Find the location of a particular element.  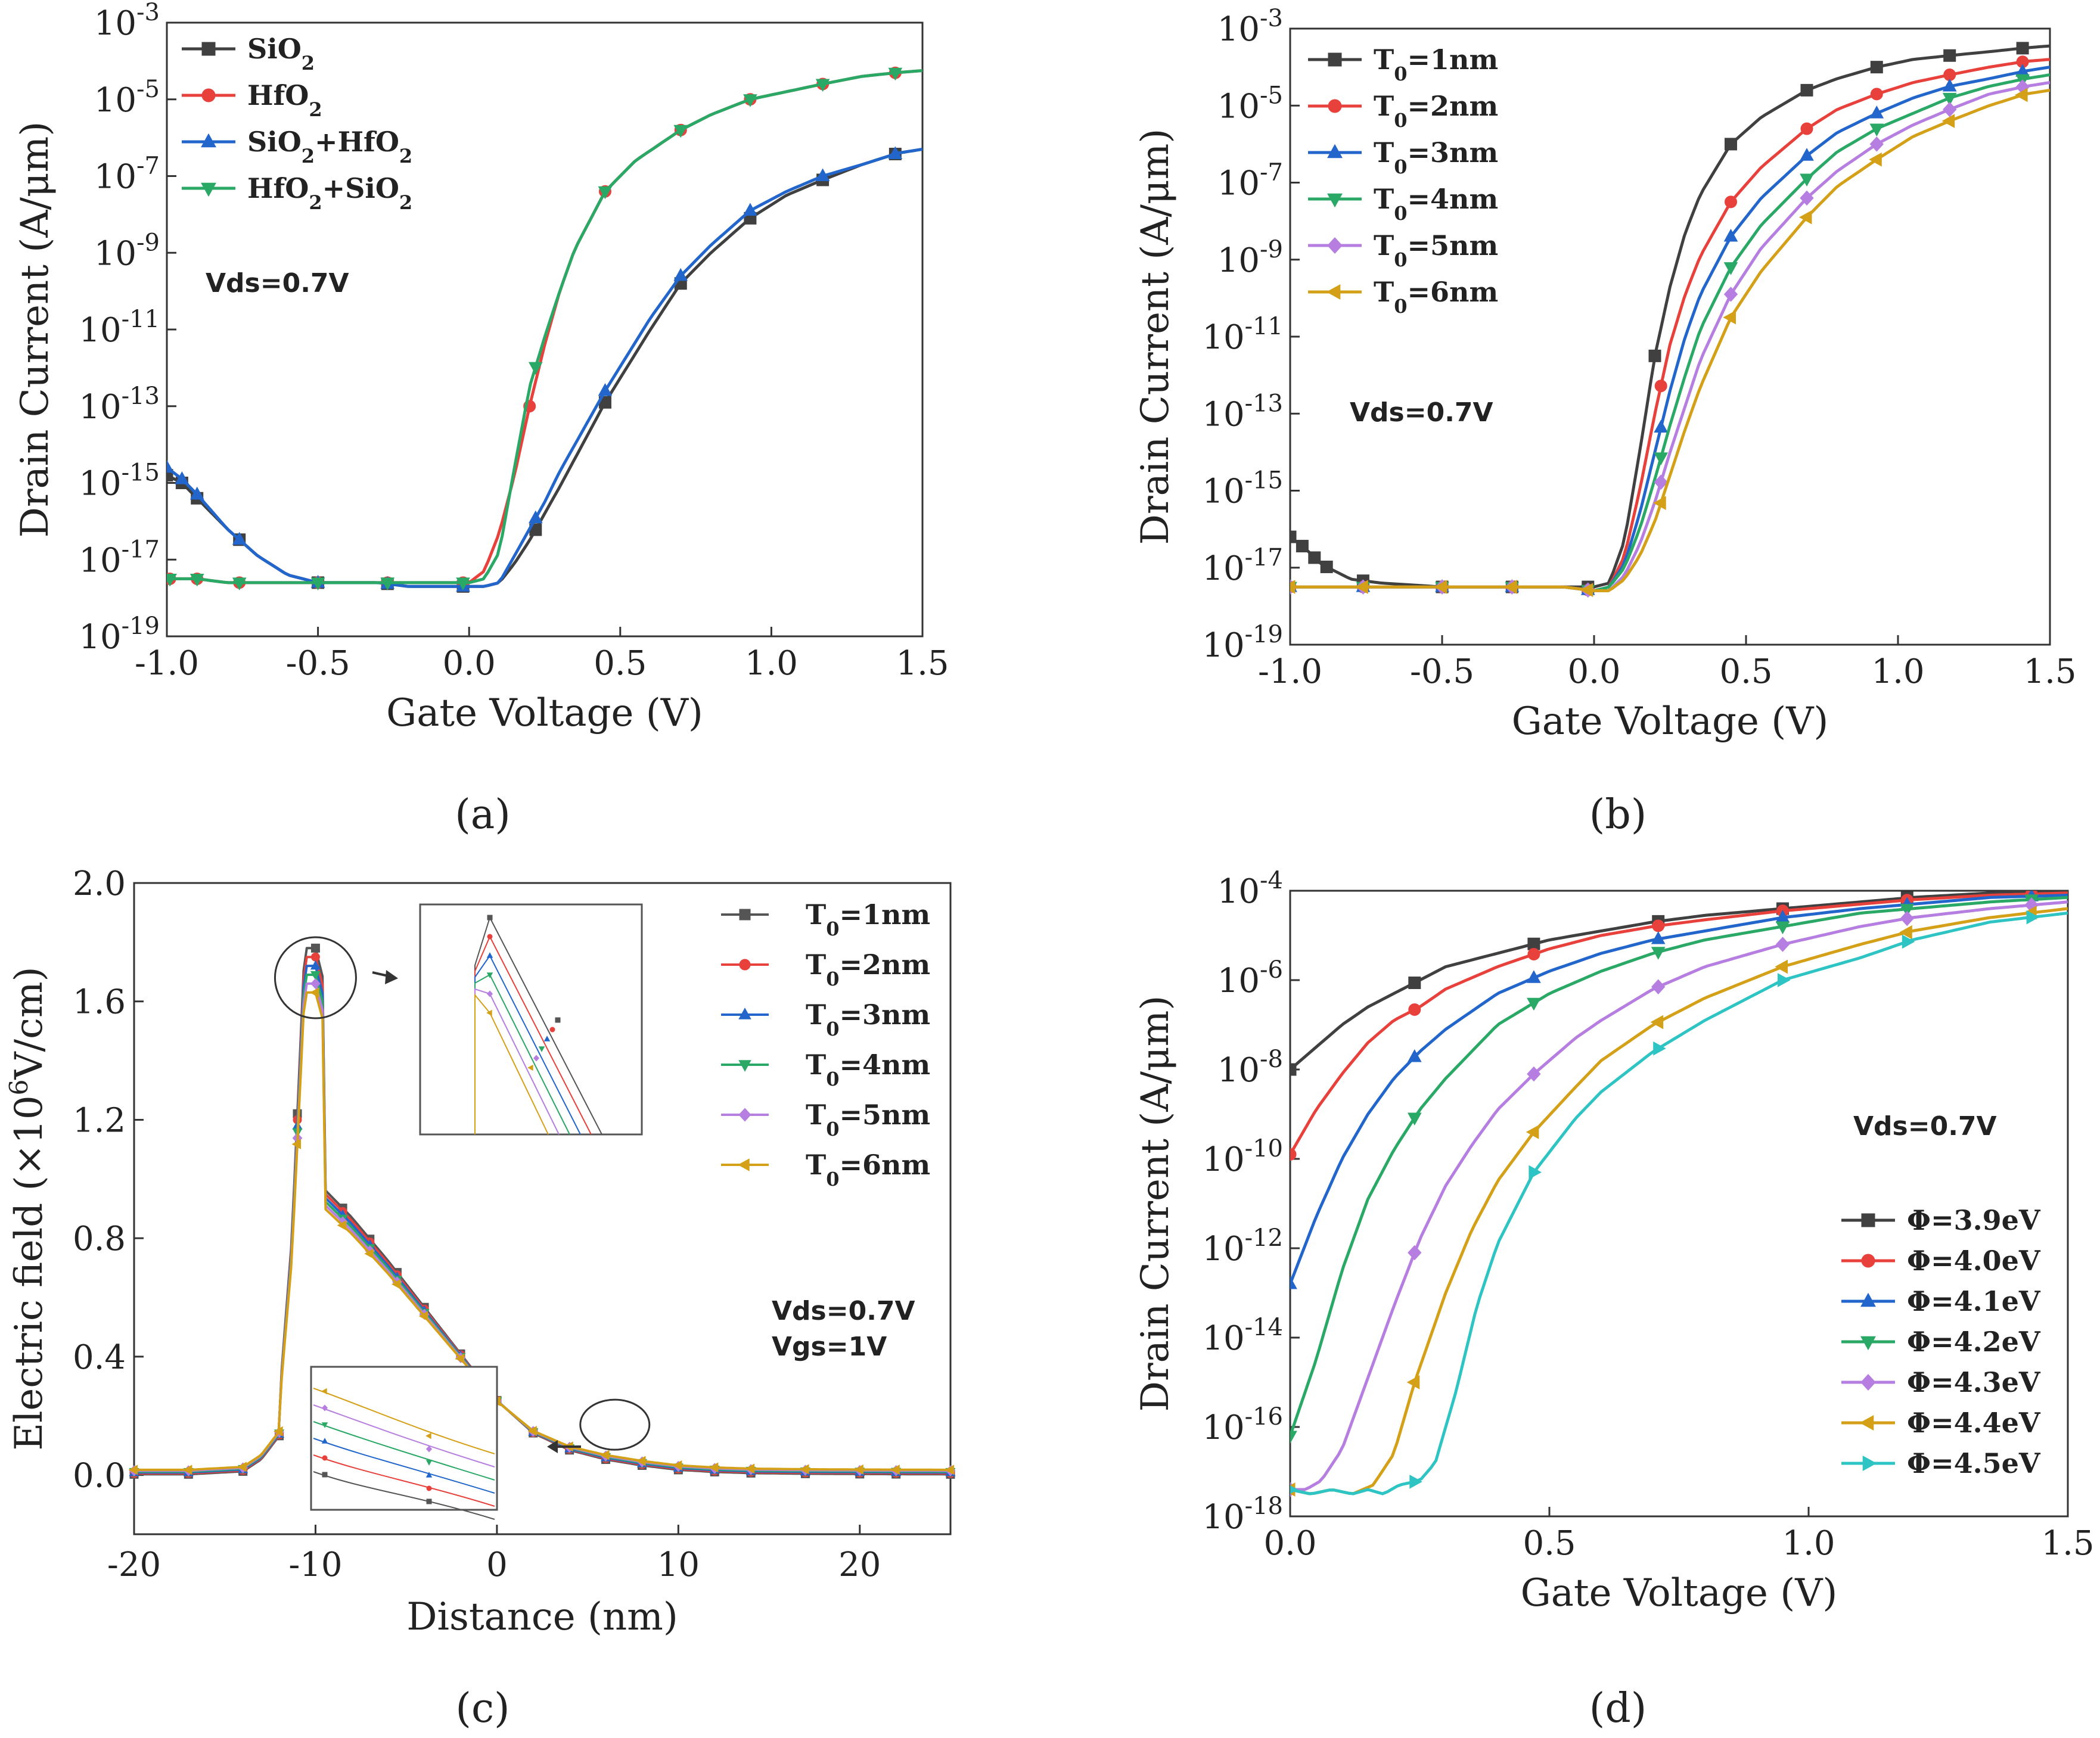

panel-label-a: (a) is located at coordinates (483, 814).